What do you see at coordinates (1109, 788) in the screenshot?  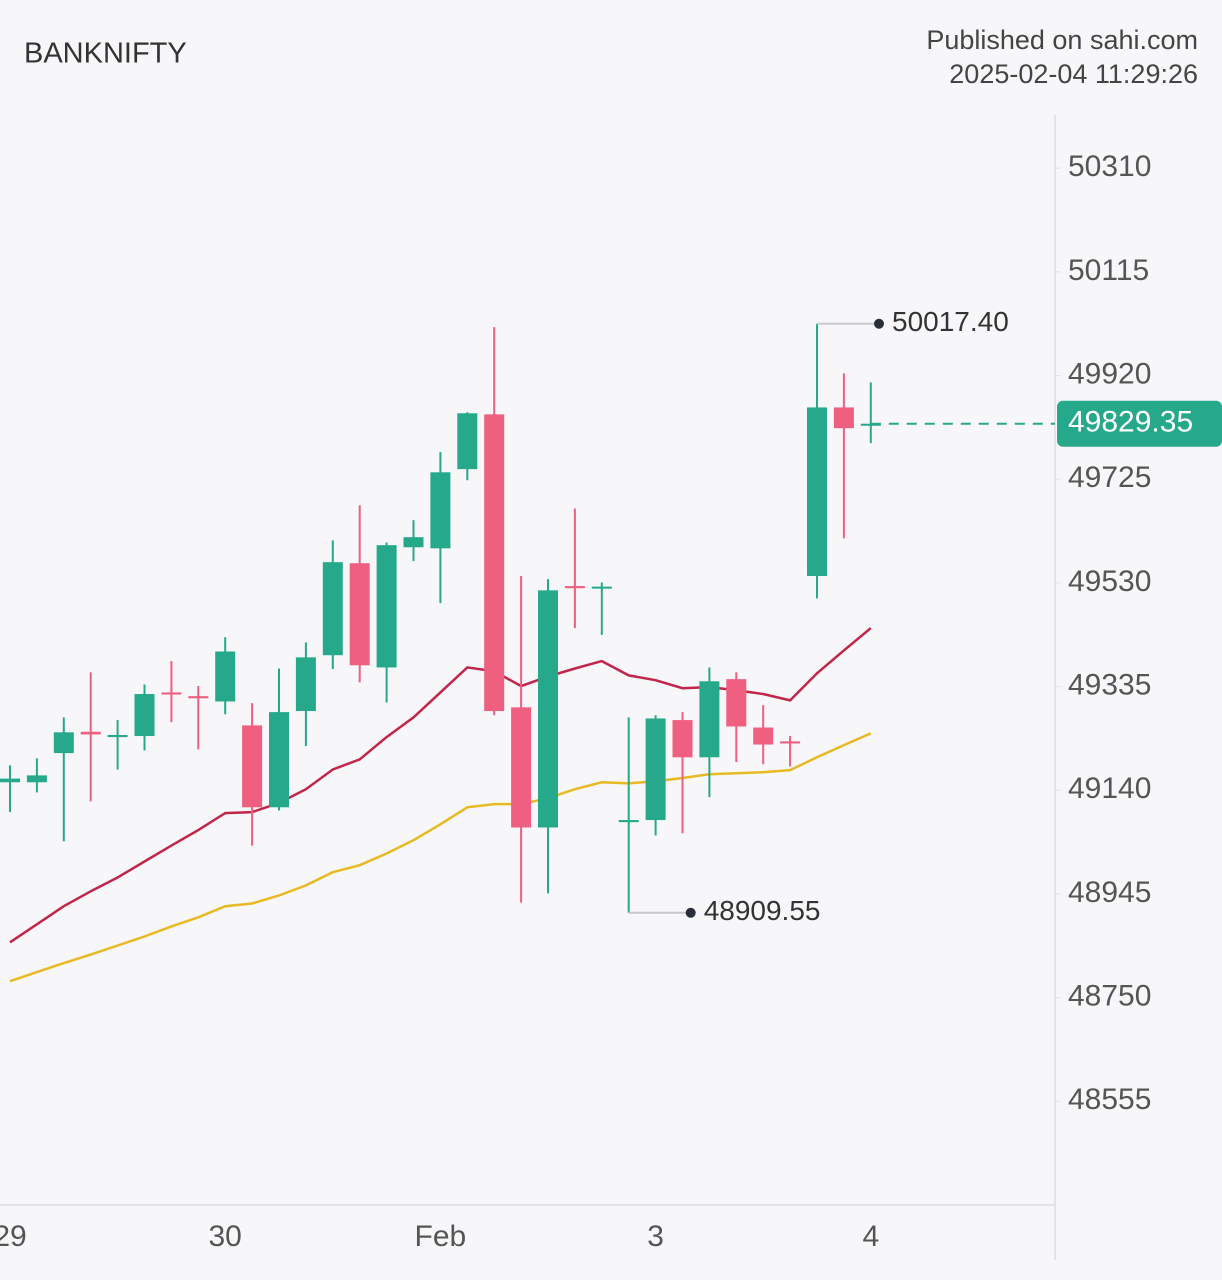 I see `y-tick-label: 49140` at bounding box center [1109, 788].